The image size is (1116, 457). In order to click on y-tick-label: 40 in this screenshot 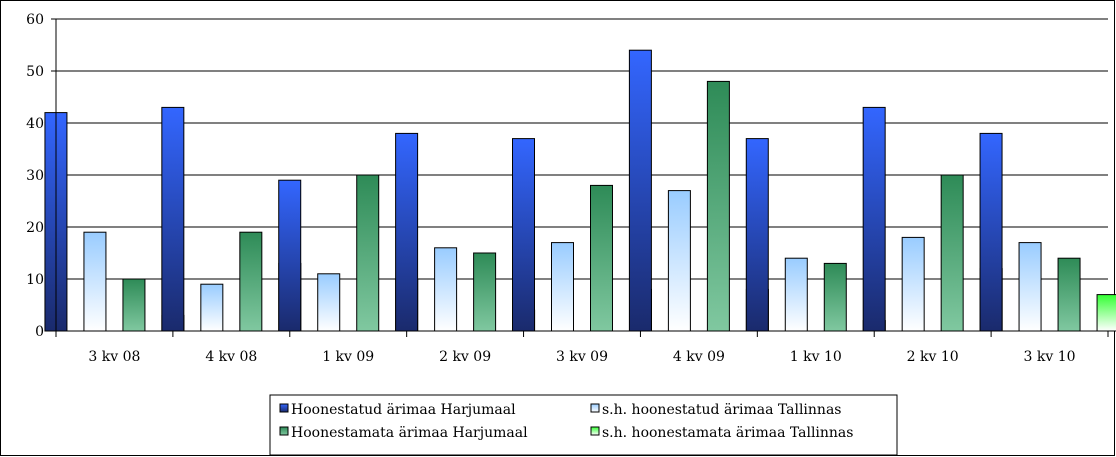, I will do `click(35, 124)`.